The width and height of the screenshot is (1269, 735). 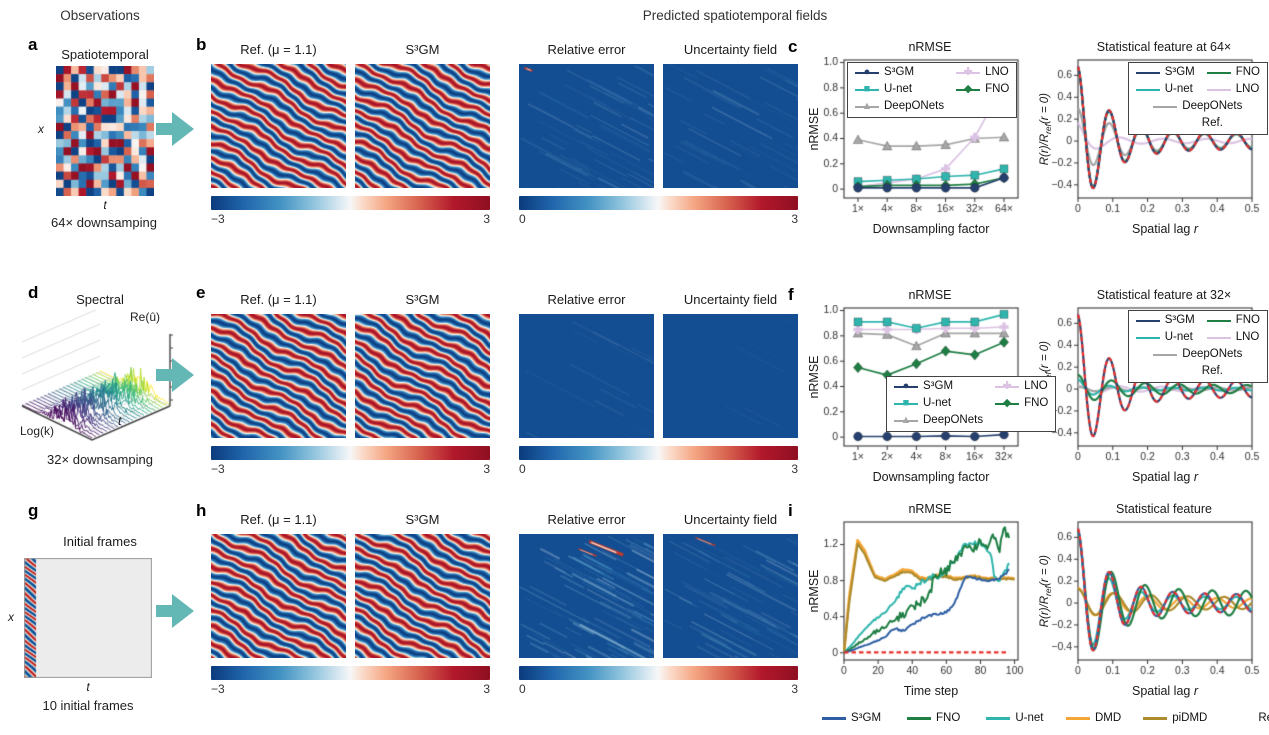 What do you see at coordinates (586, 519) in the screenshot?
I see `field-title-relative-error-h: Relative error` at bounding box center [586, 519].